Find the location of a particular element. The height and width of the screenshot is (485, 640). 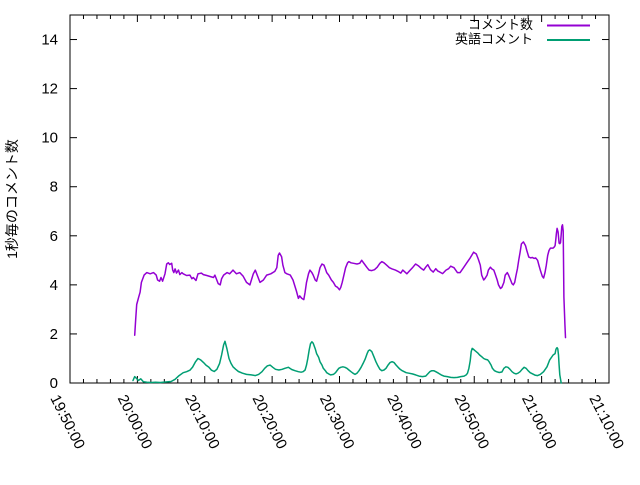

x-tick-label: 20:00:00 is located at coordinates (135, 422).